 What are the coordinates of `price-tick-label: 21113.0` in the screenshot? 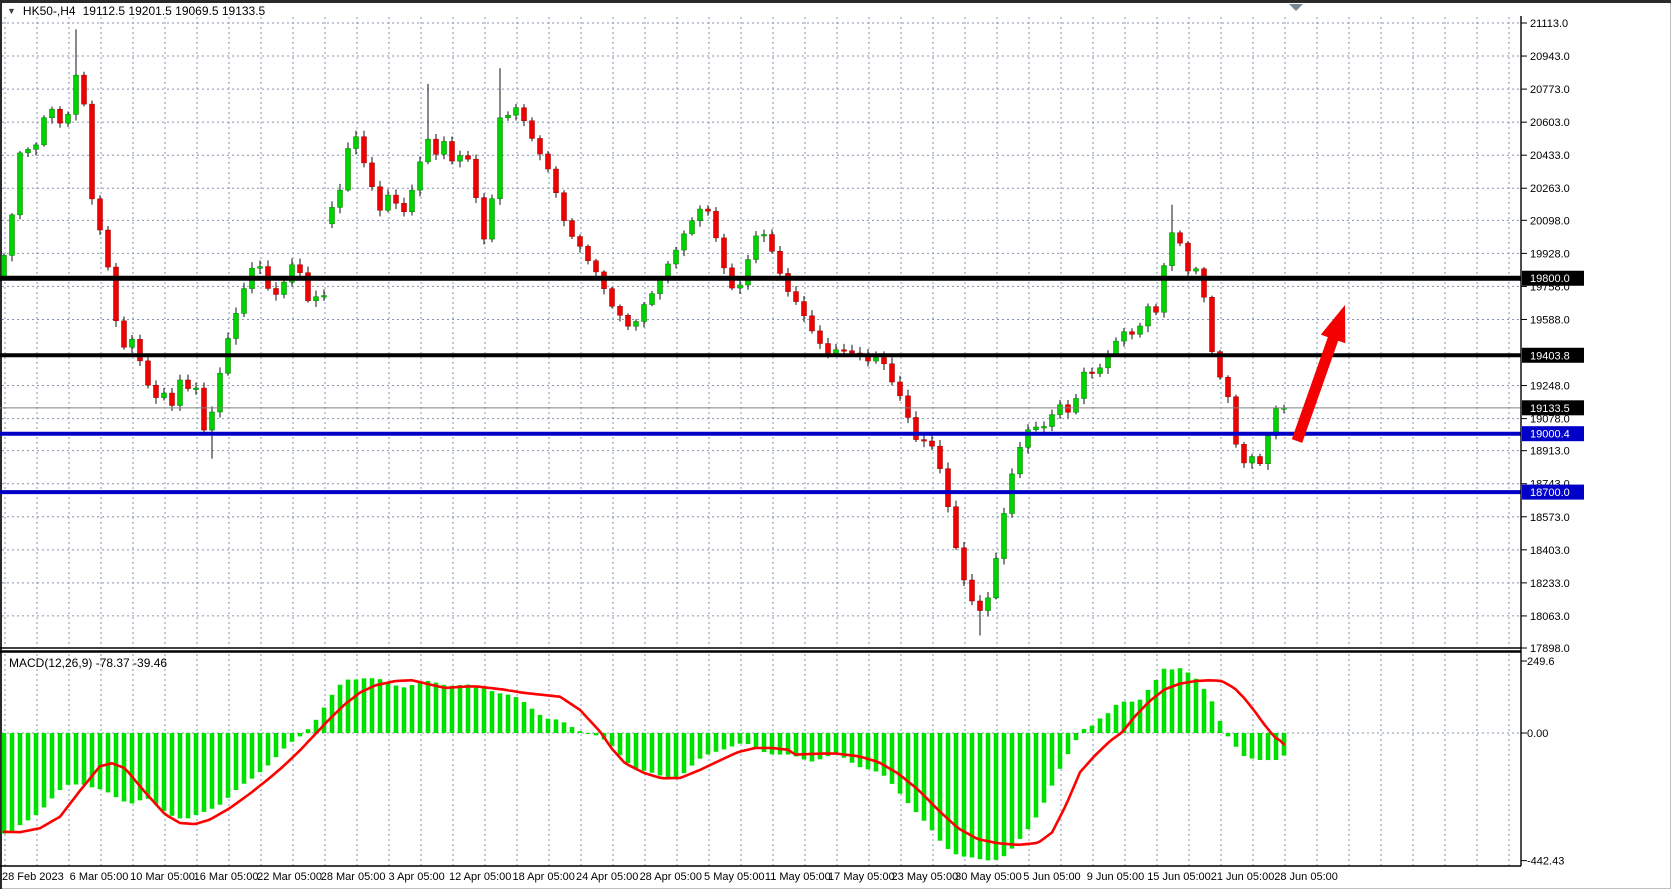 It's located at (1549, 24).